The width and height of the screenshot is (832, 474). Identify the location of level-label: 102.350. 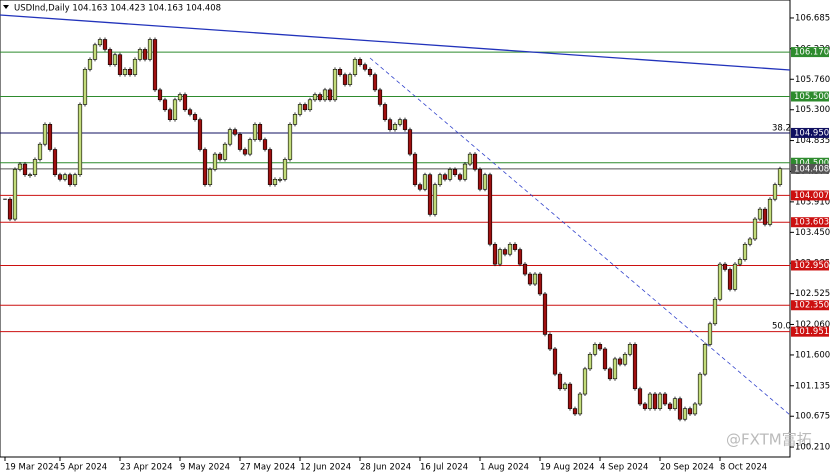
(811, 306).